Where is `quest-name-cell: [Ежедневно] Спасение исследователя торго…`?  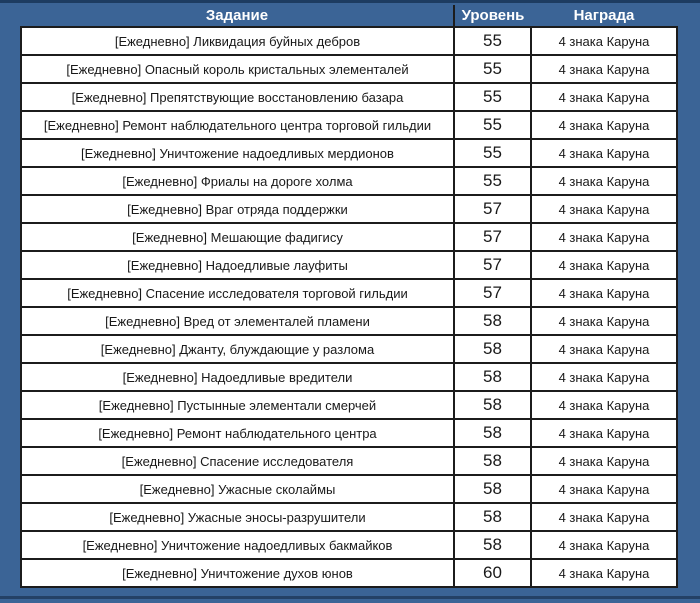 quest-name-cell: [Ежедневно] Спасение исследователя торго… is located at coordinates (237, 293).